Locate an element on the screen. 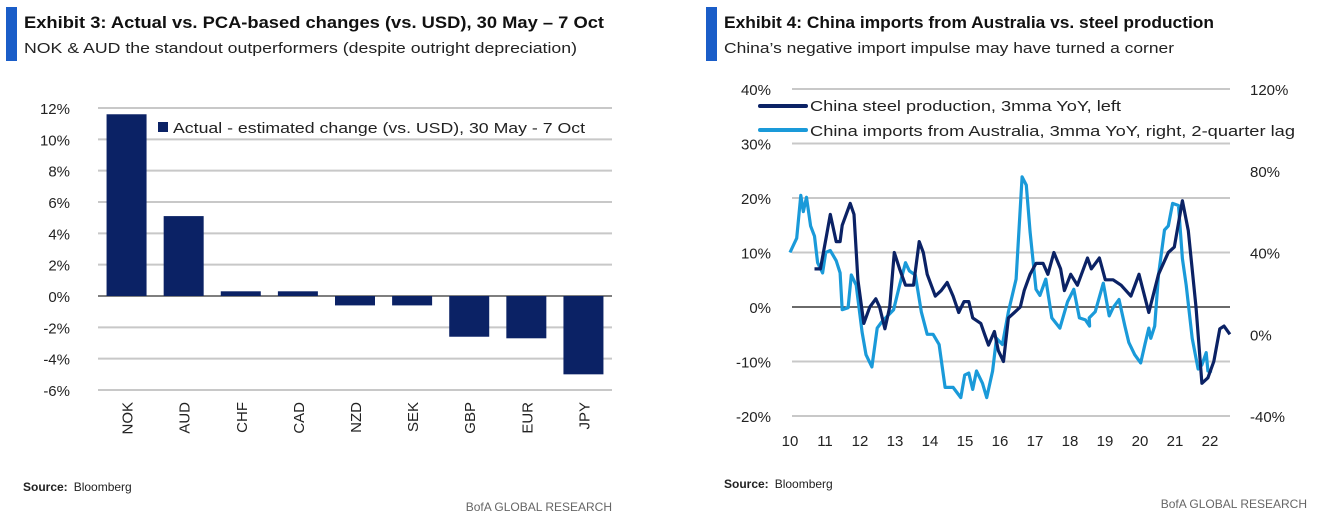 The height and width of the screenshot is (521, 1319). y-tick-label: -6% is located at coordinates (56, 391).